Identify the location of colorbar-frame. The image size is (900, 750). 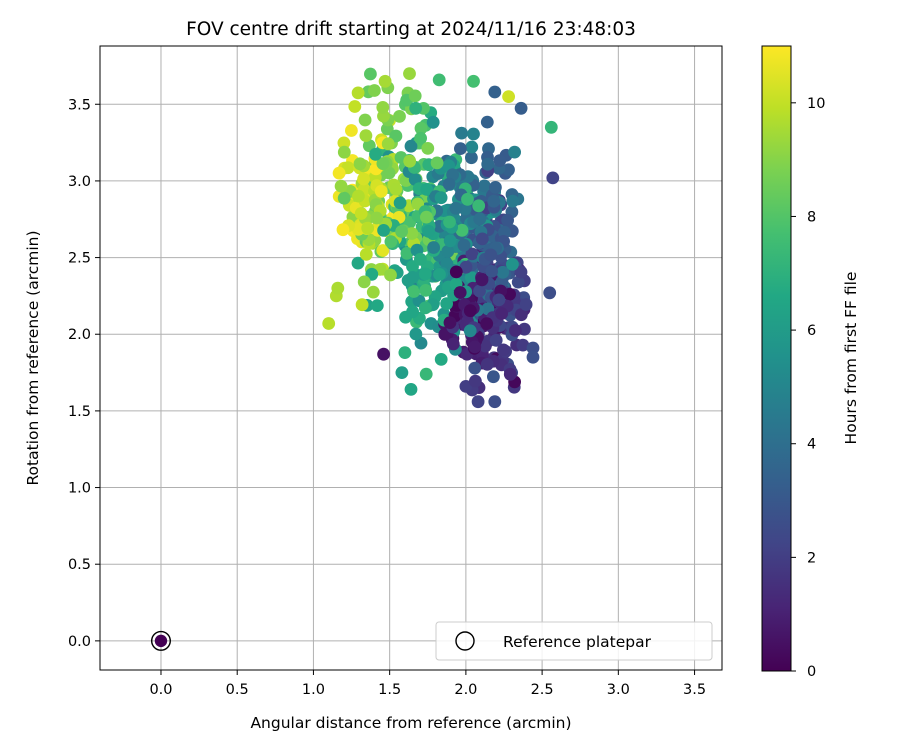
(776, 358).